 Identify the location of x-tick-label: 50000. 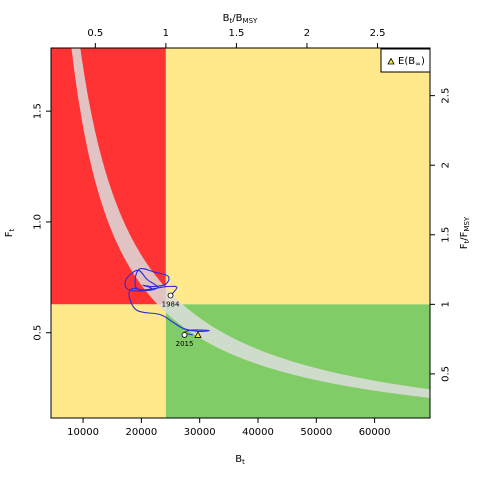
(316, 432).